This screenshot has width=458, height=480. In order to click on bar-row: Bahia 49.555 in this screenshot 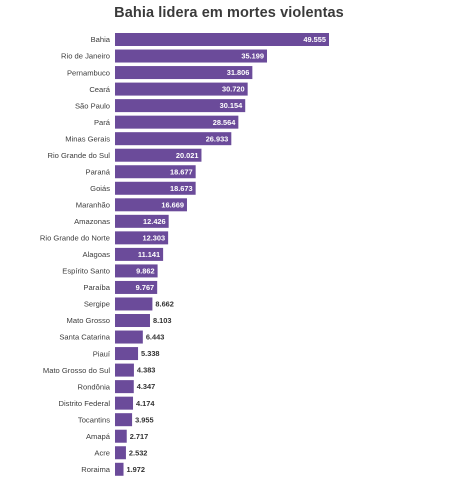, I will do `click(210, 39)`.